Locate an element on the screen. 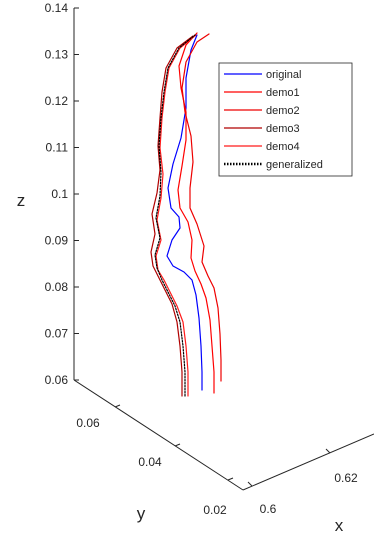  legend-label-demo1: demo1 is located at coordinates (283, 93).